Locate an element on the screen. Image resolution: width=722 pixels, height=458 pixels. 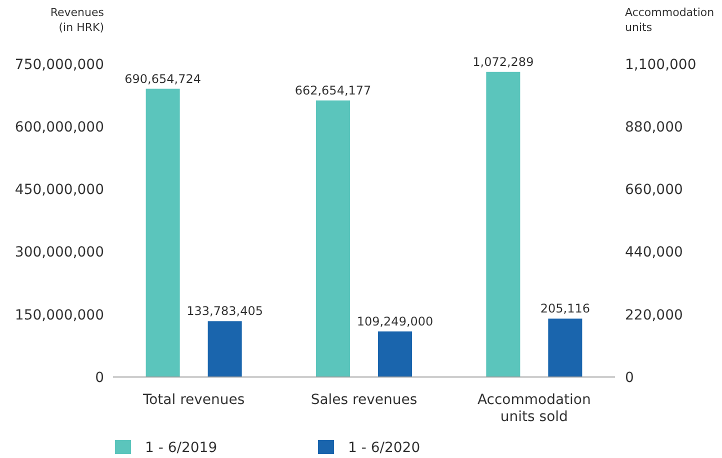
data-label: 133,783,405 is located at coordinates (224, 311).